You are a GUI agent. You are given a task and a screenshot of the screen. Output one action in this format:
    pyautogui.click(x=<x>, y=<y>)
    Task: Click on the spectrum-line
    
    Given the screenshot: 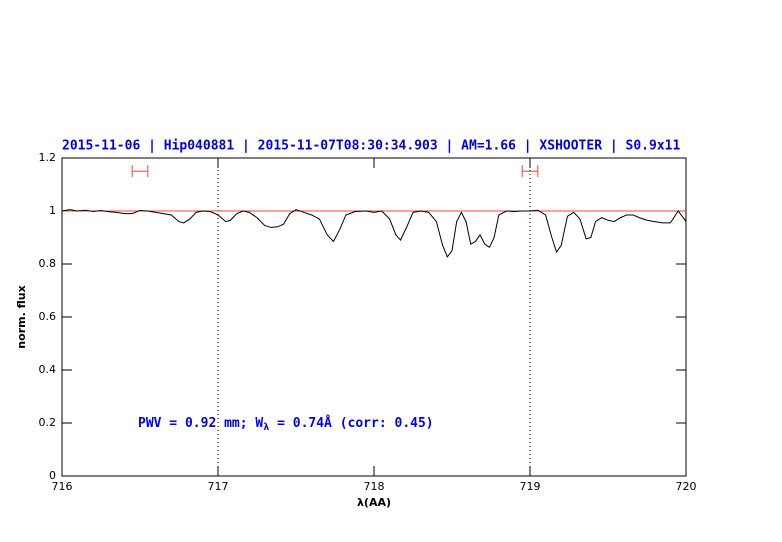 What is the action you would take?
    pyautogui.click(x=374, y=233)
    